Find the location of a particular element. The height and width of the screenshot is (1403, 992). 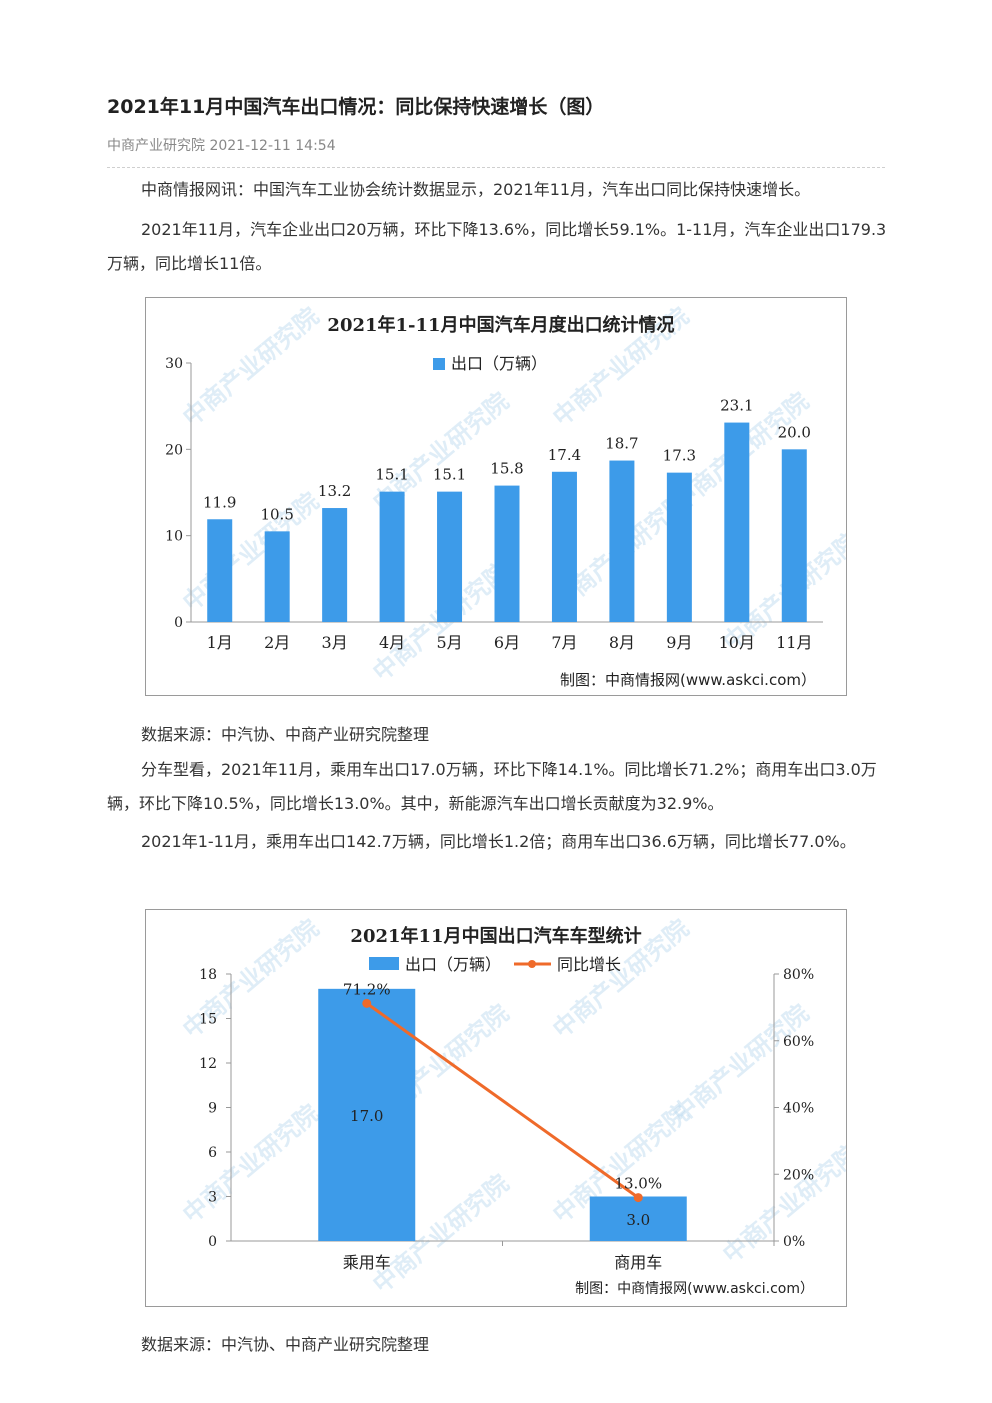

y-tick-label: 9 is located at coordinates (212, 1109).